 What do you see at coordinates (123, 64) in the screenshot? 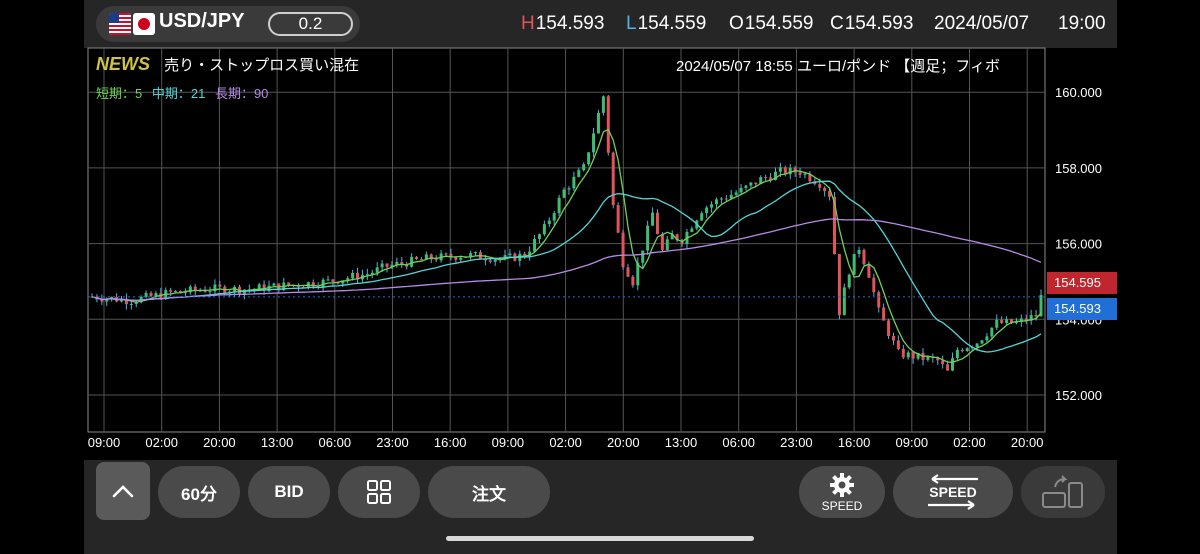
I see `news-tag: NEWS` at bounding box center [123, 64].